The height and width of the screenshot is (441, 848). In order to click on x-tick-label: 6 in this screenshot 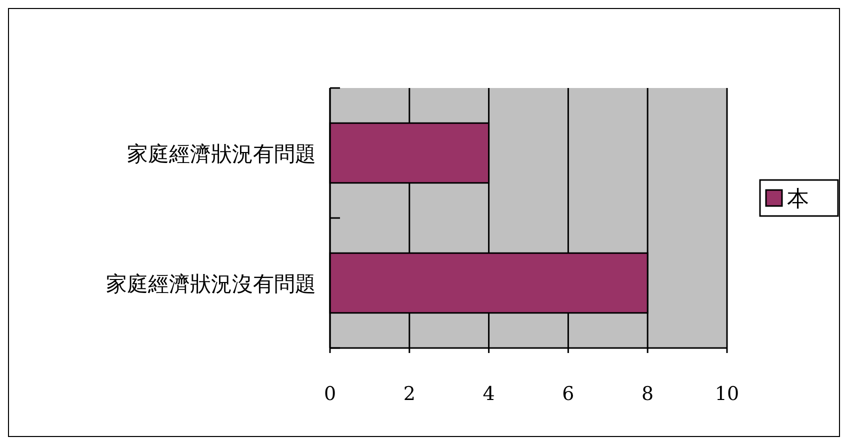, I will do `click(568, 394)`.